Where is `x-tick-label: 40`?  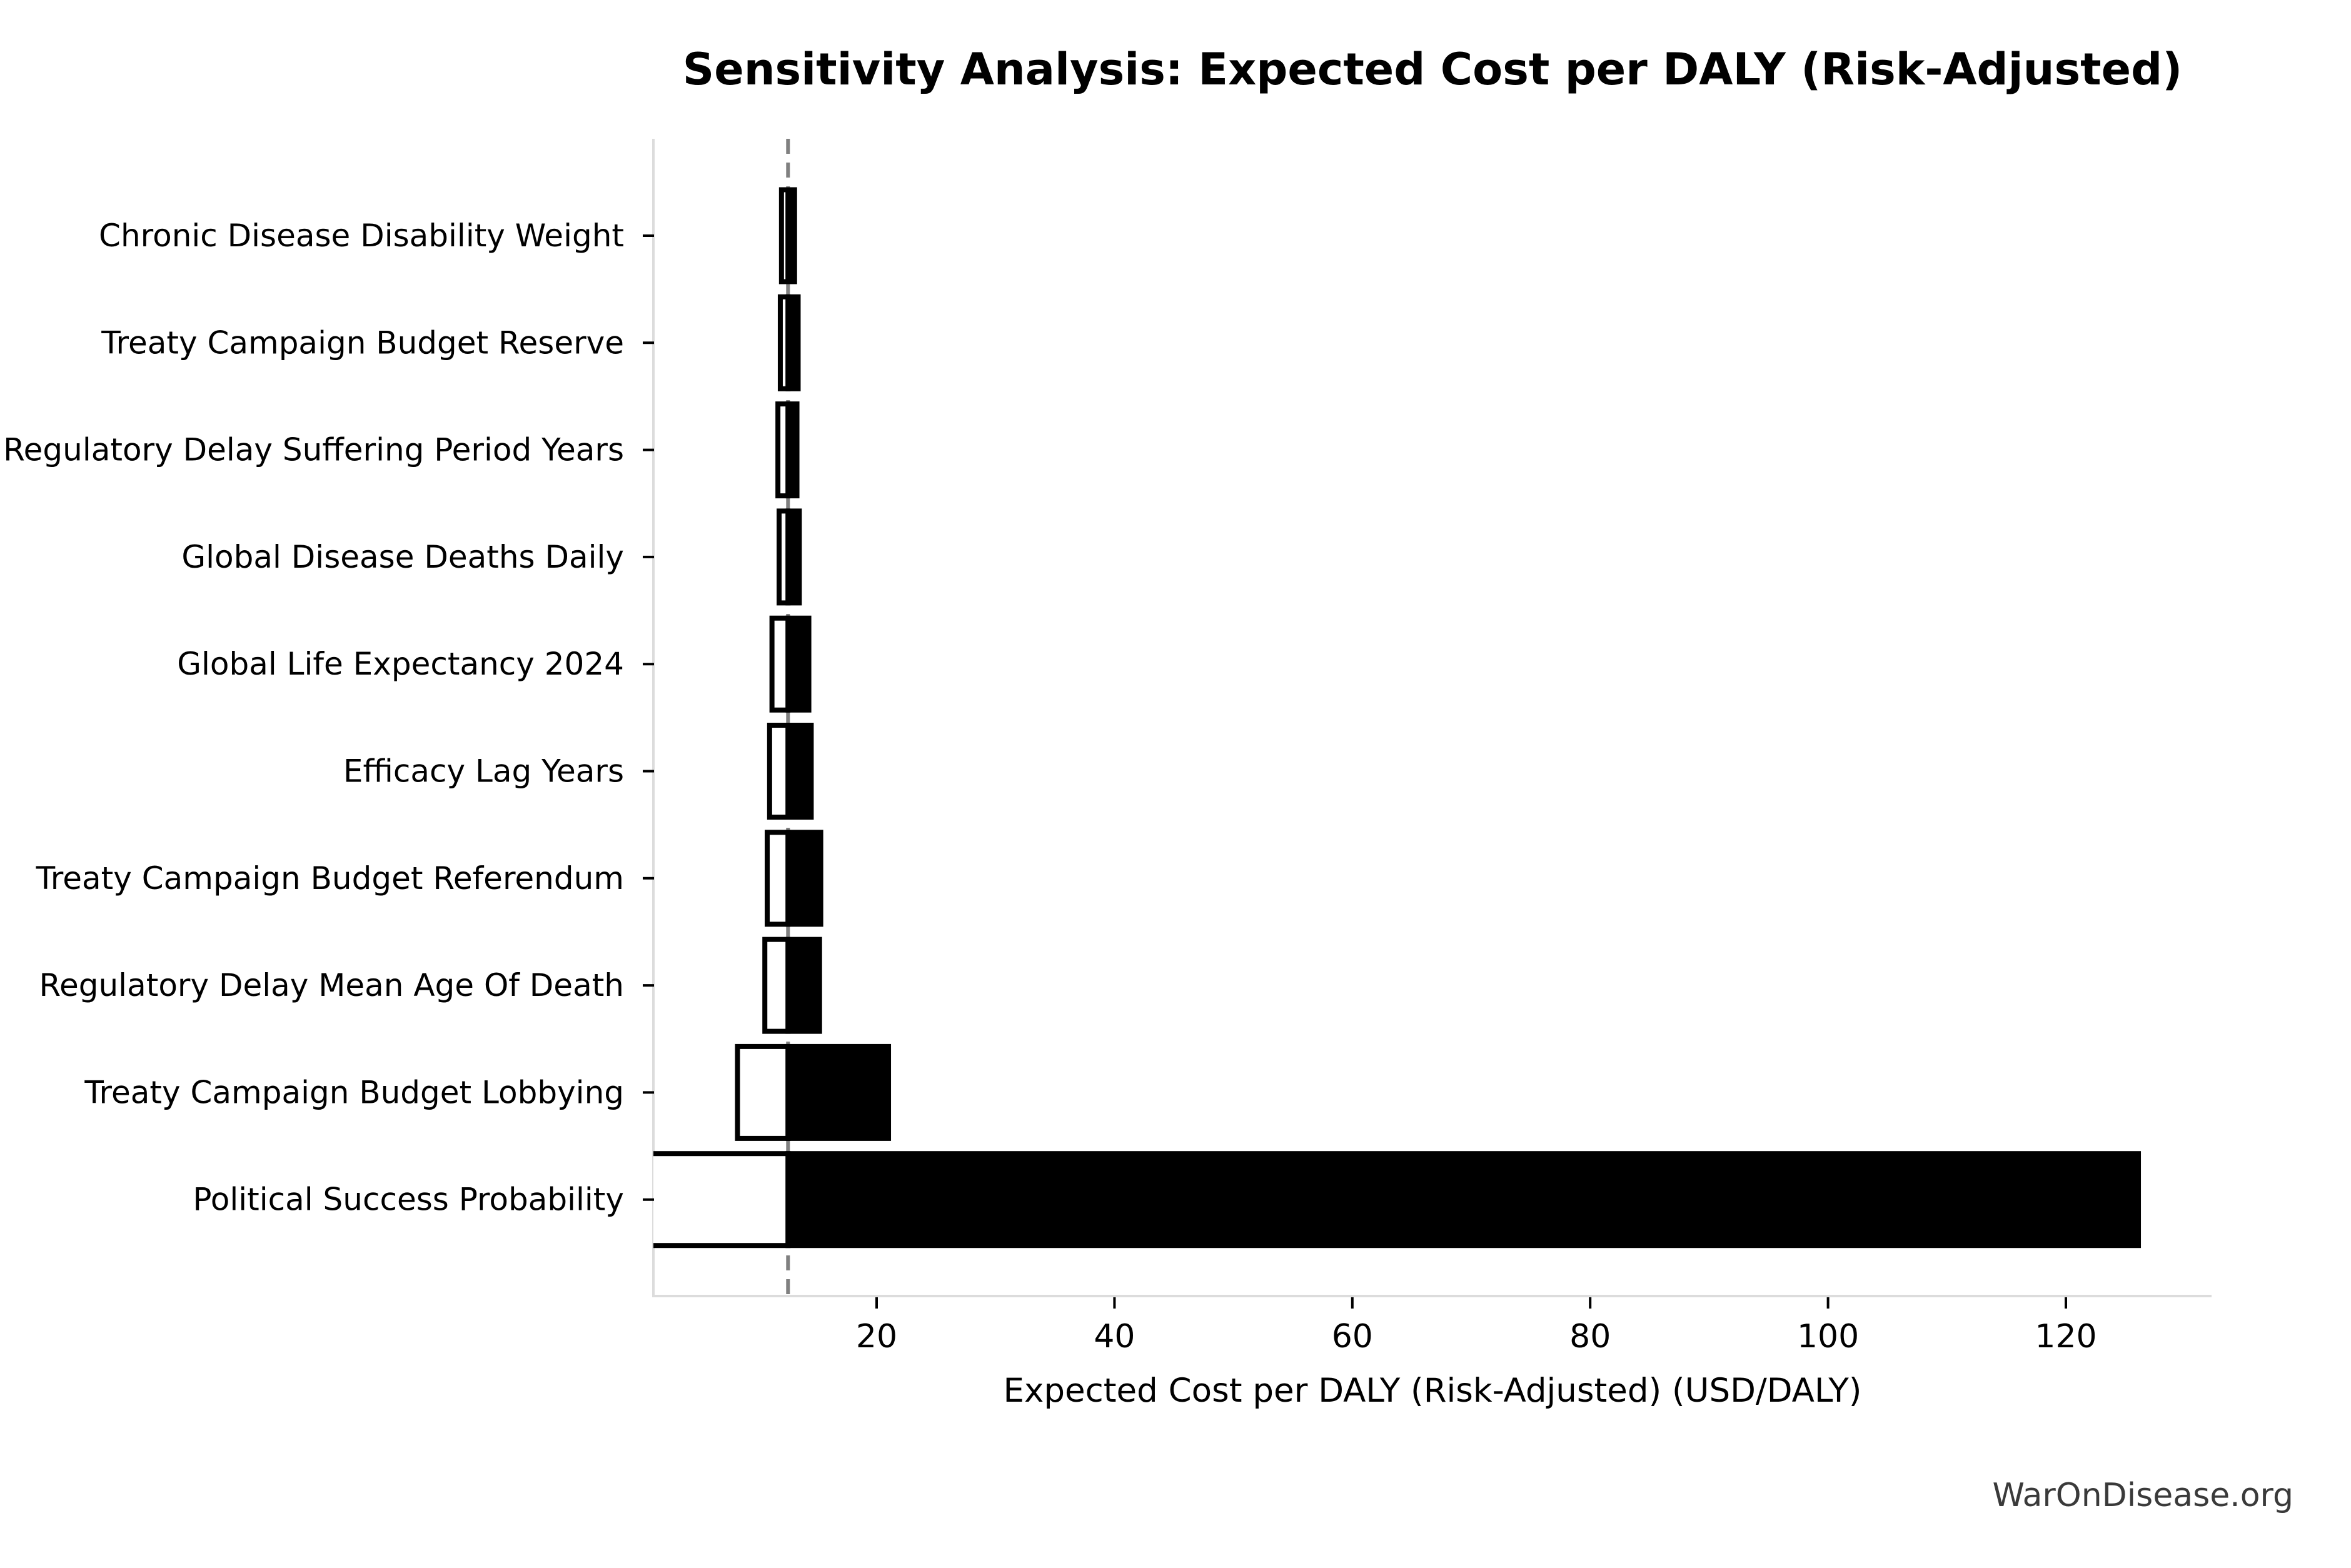 x-tick-label: 40 is located at coordinates (1114, 1336).